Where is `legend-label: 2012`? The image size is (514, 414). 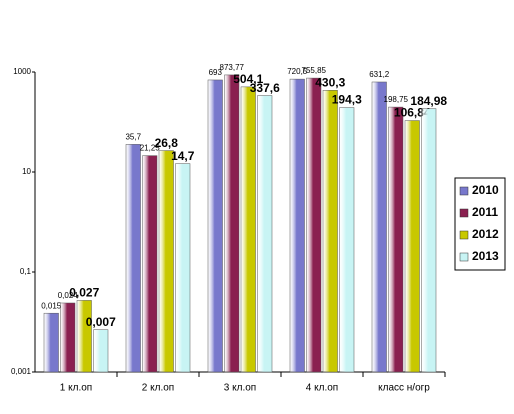 legend-label: 2012 is located at coordinates (485, 234).